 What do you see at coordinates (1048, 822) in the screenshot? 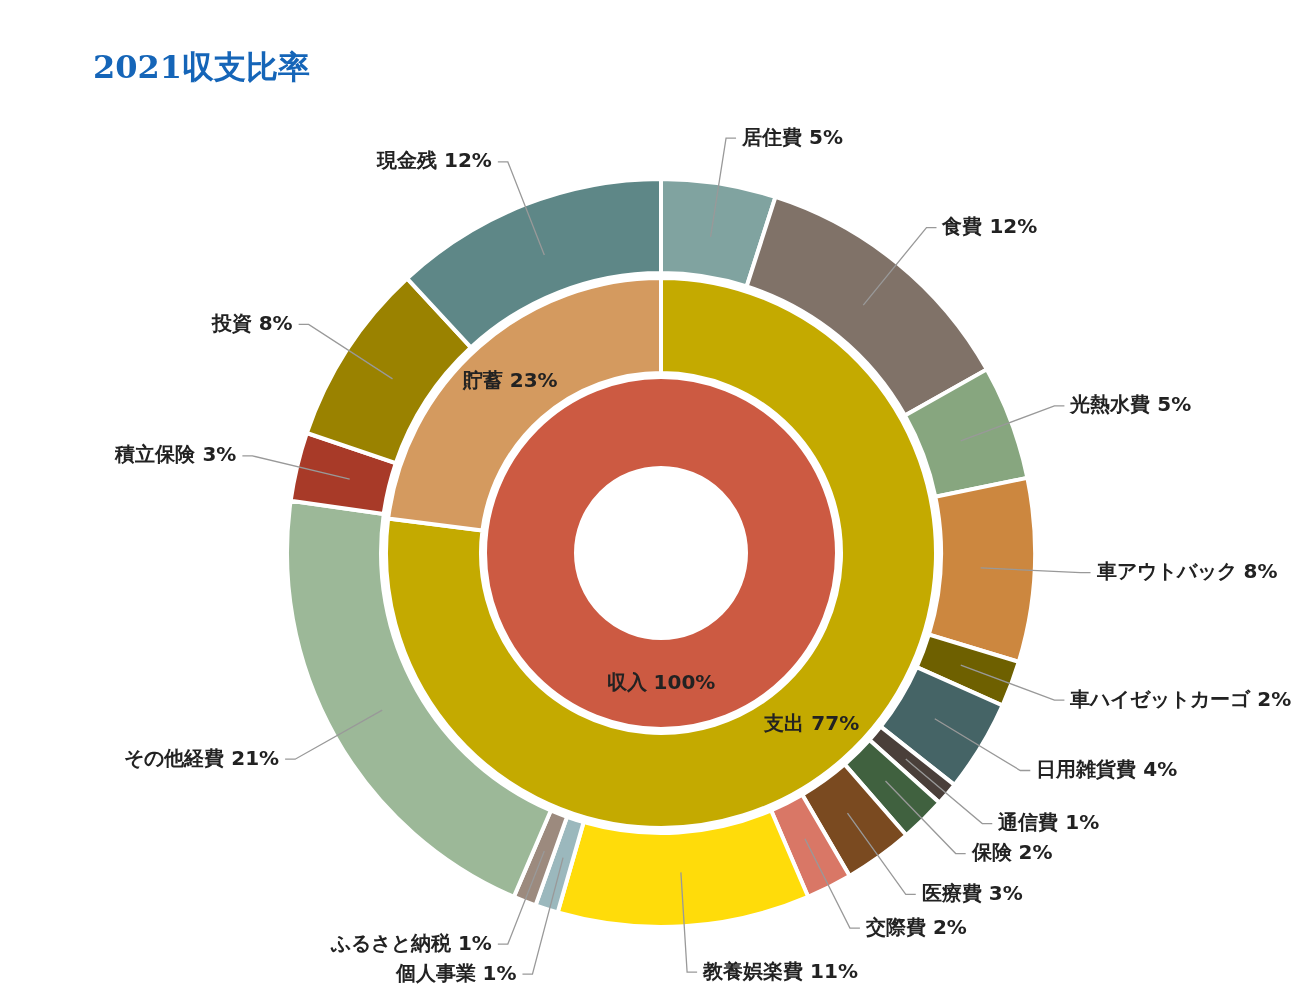
I see `slice-label: 通信費 1%` at bounding box center [1048, 822].